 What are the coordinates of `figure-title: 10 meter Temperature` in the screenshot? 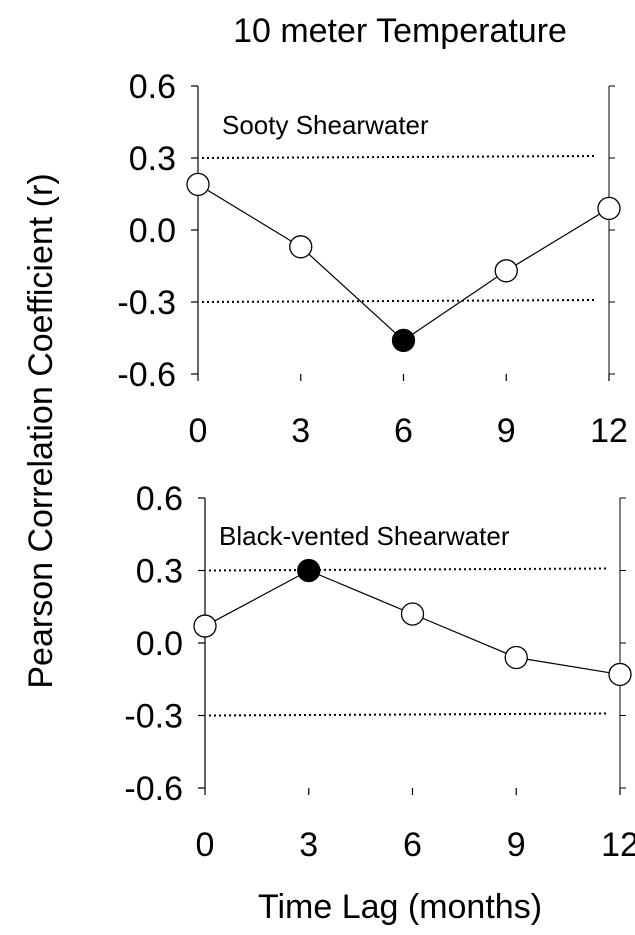 It's located at (400, 31).